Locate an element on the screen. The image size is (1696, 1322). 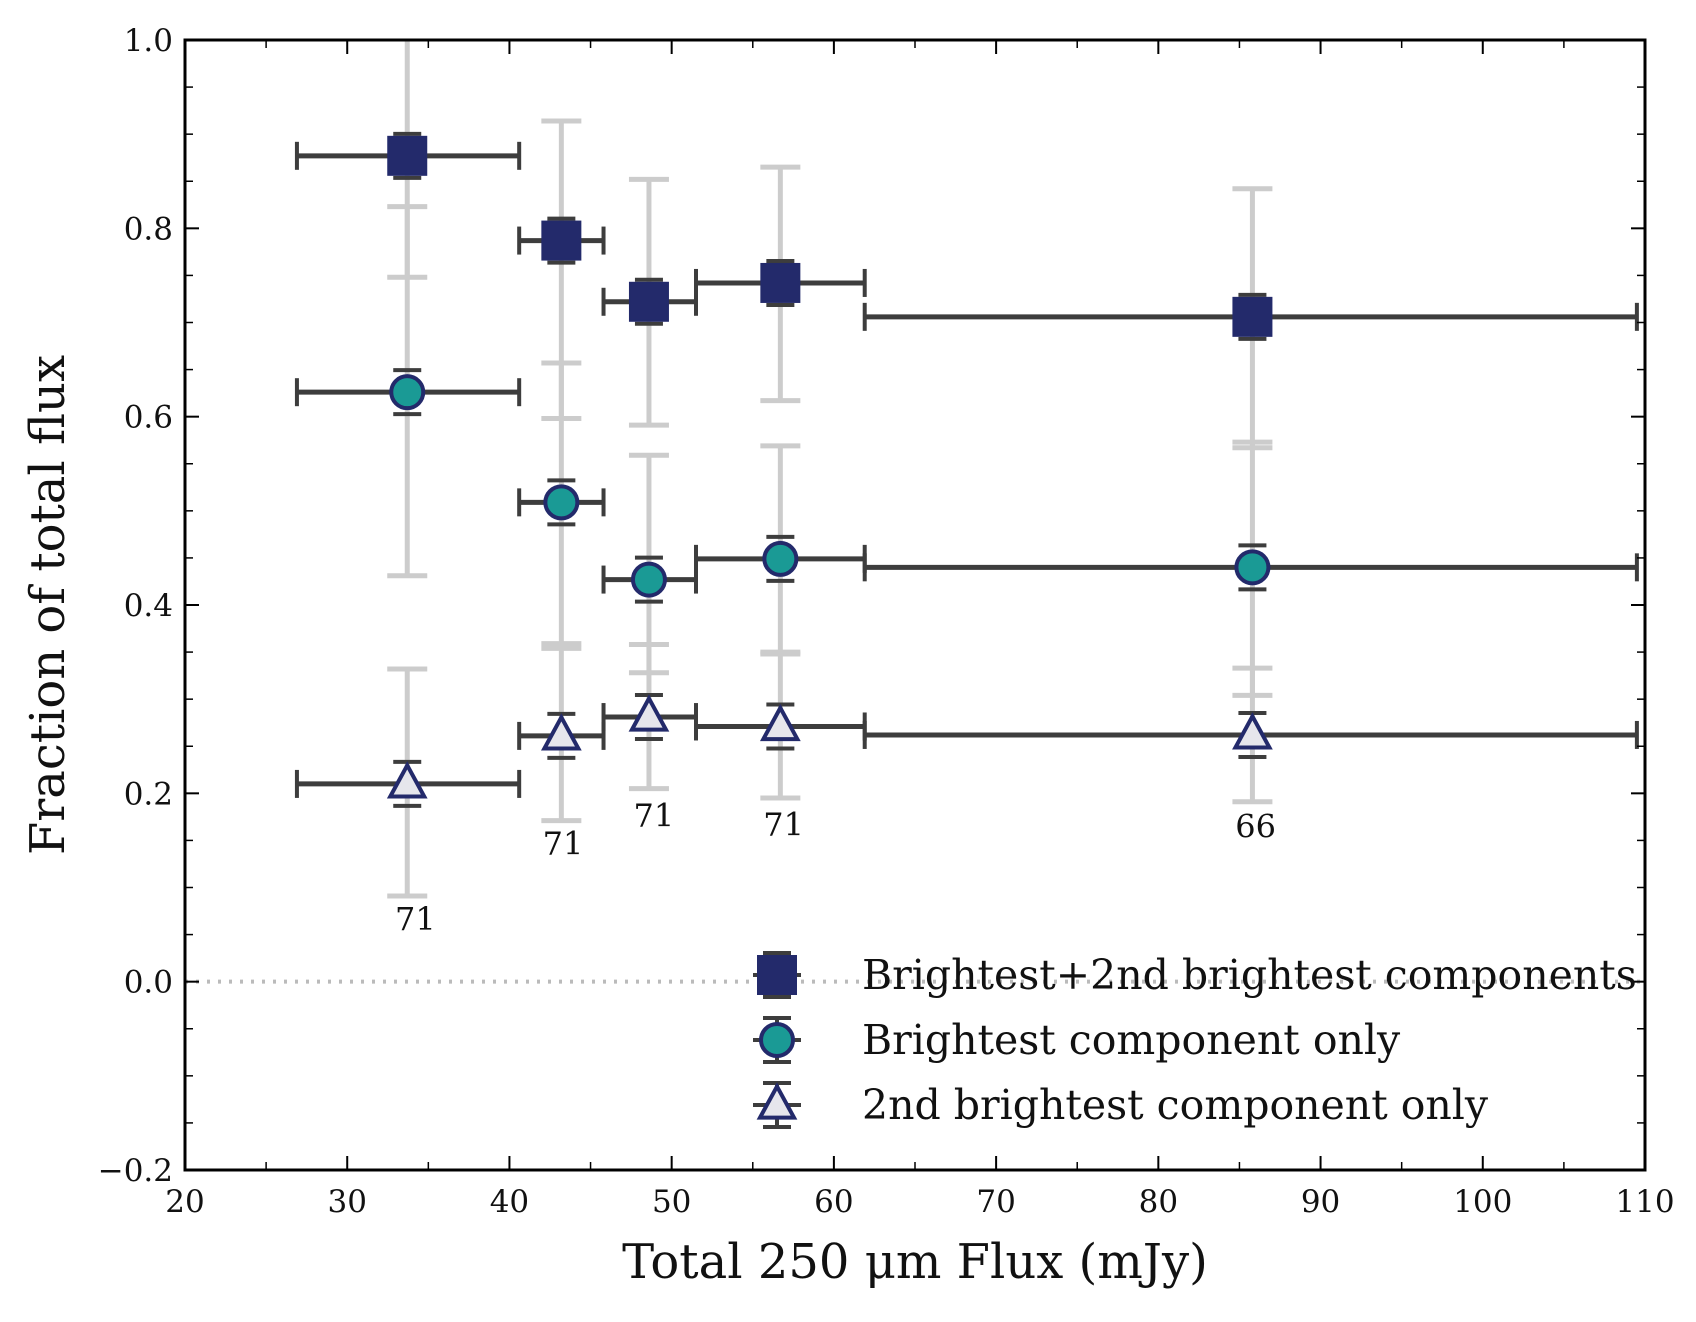
y-axis-label: Fraction of total flux is located at coordinates (48, 605).